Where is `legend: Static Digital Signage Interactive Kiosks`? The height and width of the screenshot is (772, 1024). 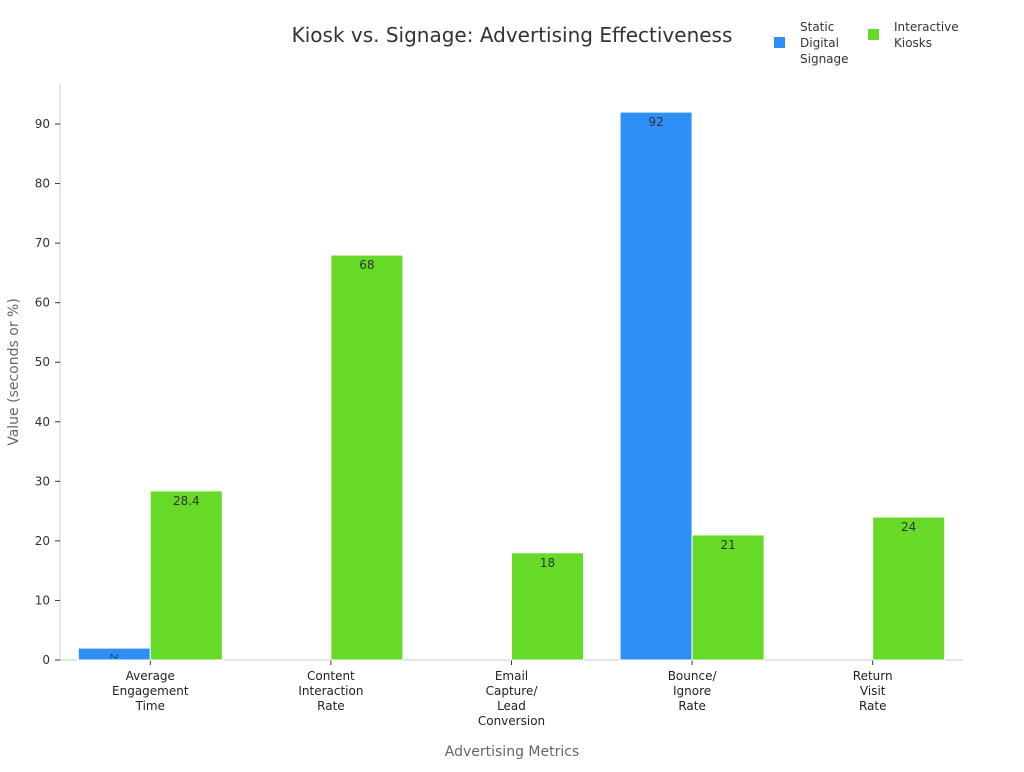 legend: Static Digital Signage Interactive Kiosks is located at coordinates (866, 43).